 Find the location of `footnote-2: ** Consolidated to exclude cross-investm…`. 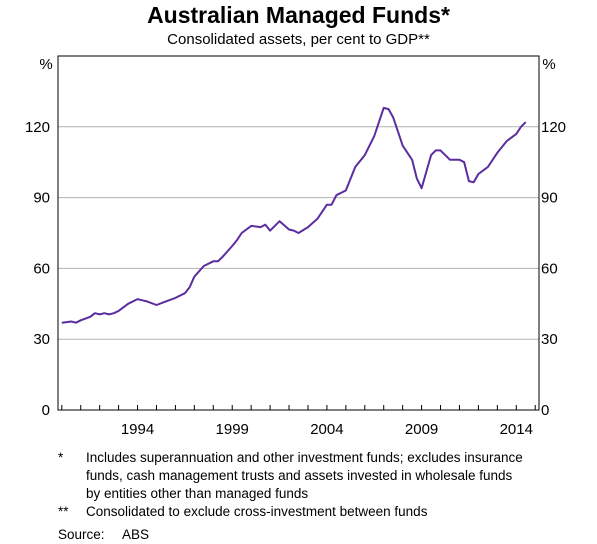

footnote-2: ** Consolidated to exclude cross-investm… is located at coordinates (292, 512).